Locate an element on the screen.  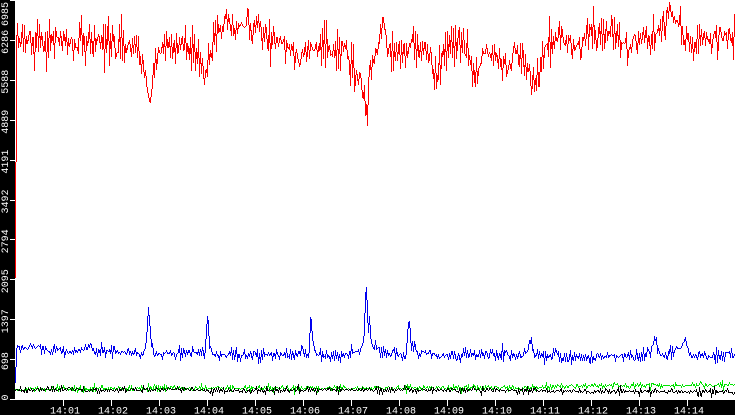
svg-text: 14:05 is located at coordinates (257, 411).